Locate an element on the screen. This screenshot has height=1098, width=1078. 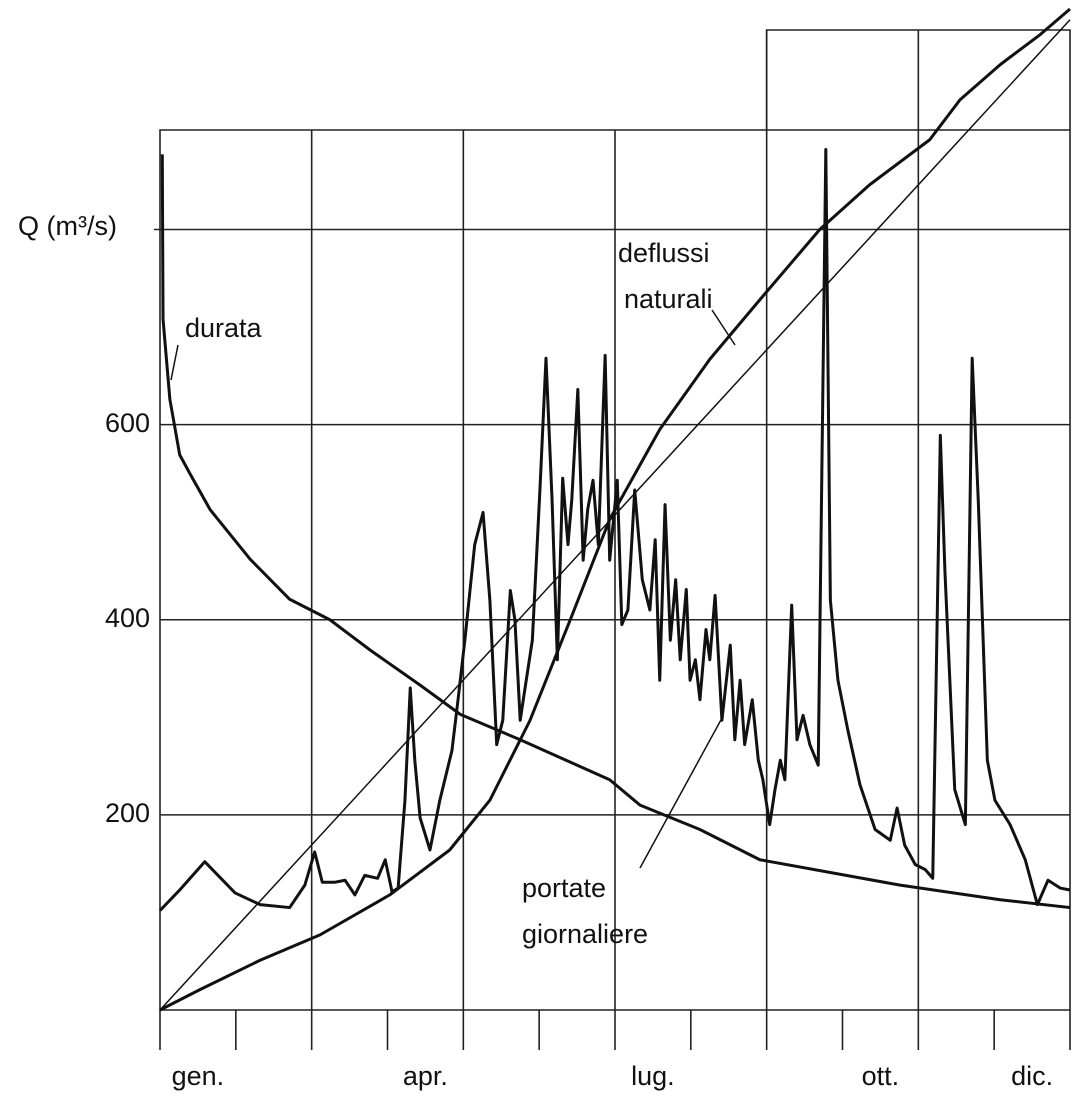
y-tick-label: 600 is located at coordinates (127, 423).